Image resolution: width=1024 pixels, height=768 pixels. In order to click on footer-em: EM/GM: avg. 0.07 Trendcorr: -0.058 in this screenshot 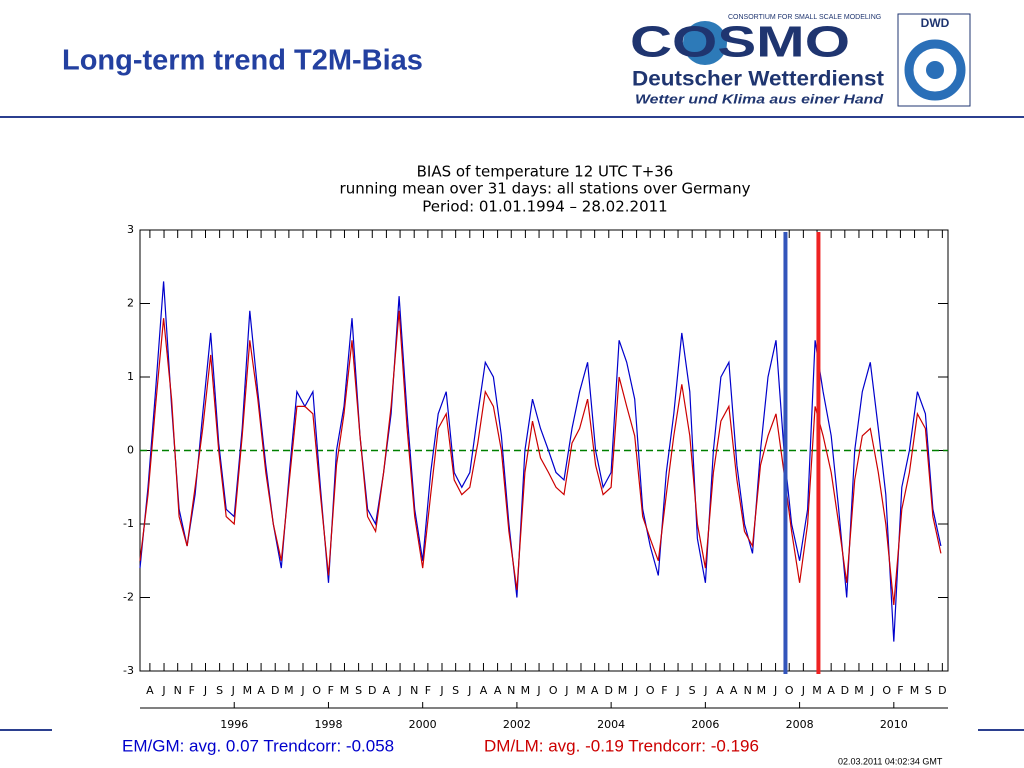, I will do `click(258, 745)`.